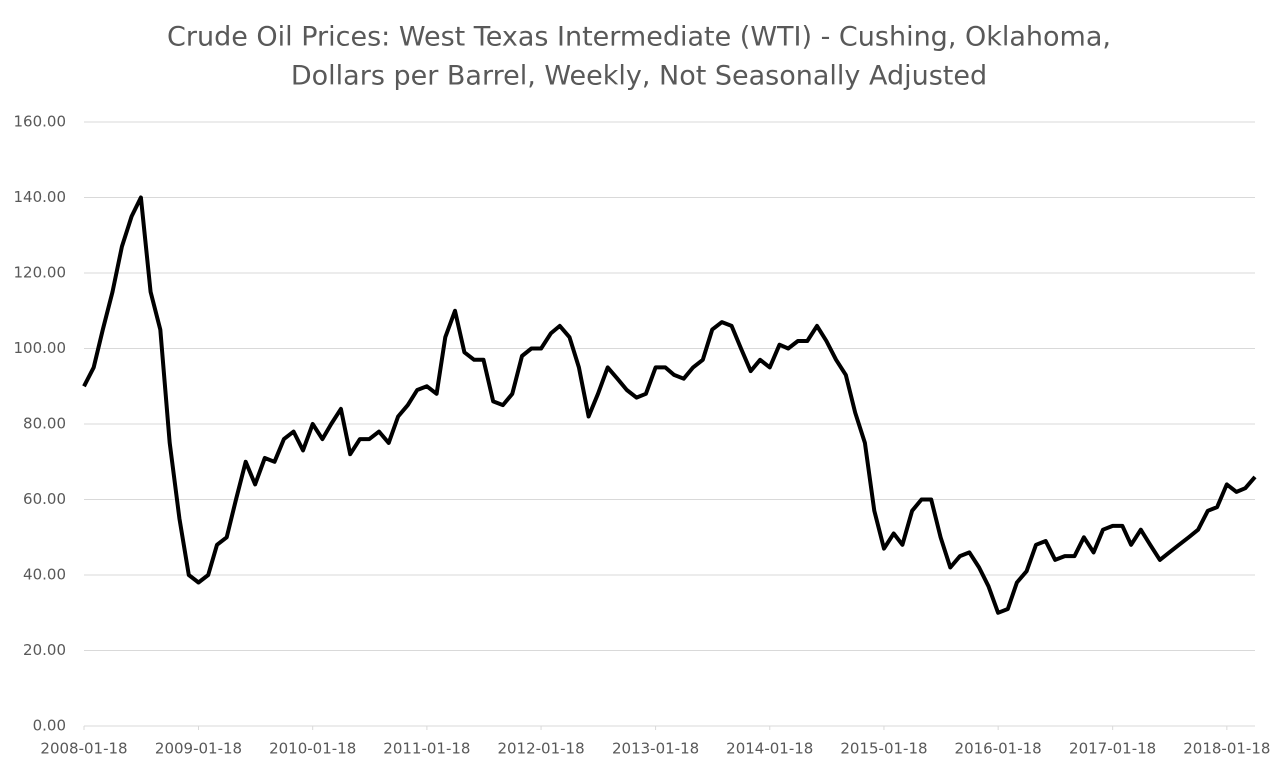 The image size is (1278, 775). Describe the element at coordinates (40, 122) in the screenshot. I see `y-tick-label: 160.00` at that location.